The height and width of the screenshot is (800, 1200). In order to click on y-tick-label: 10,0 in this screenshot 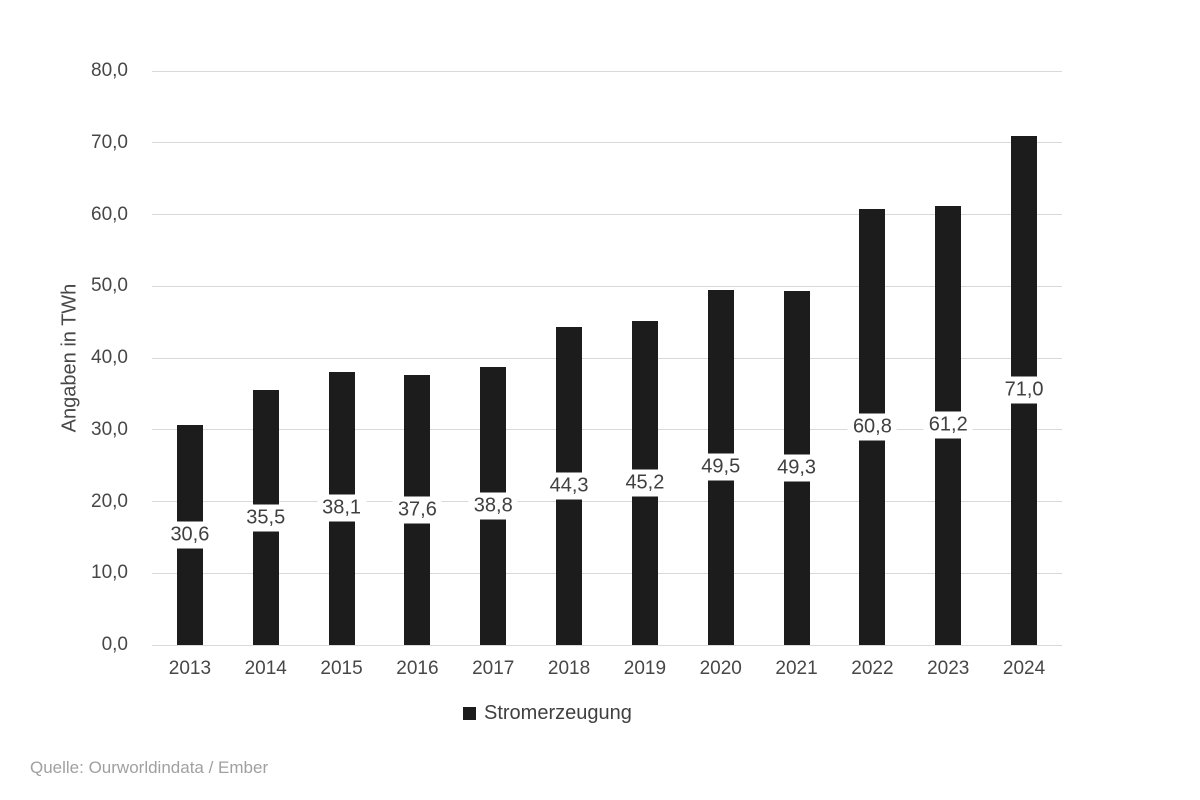, I will do `click(109, 573)`.